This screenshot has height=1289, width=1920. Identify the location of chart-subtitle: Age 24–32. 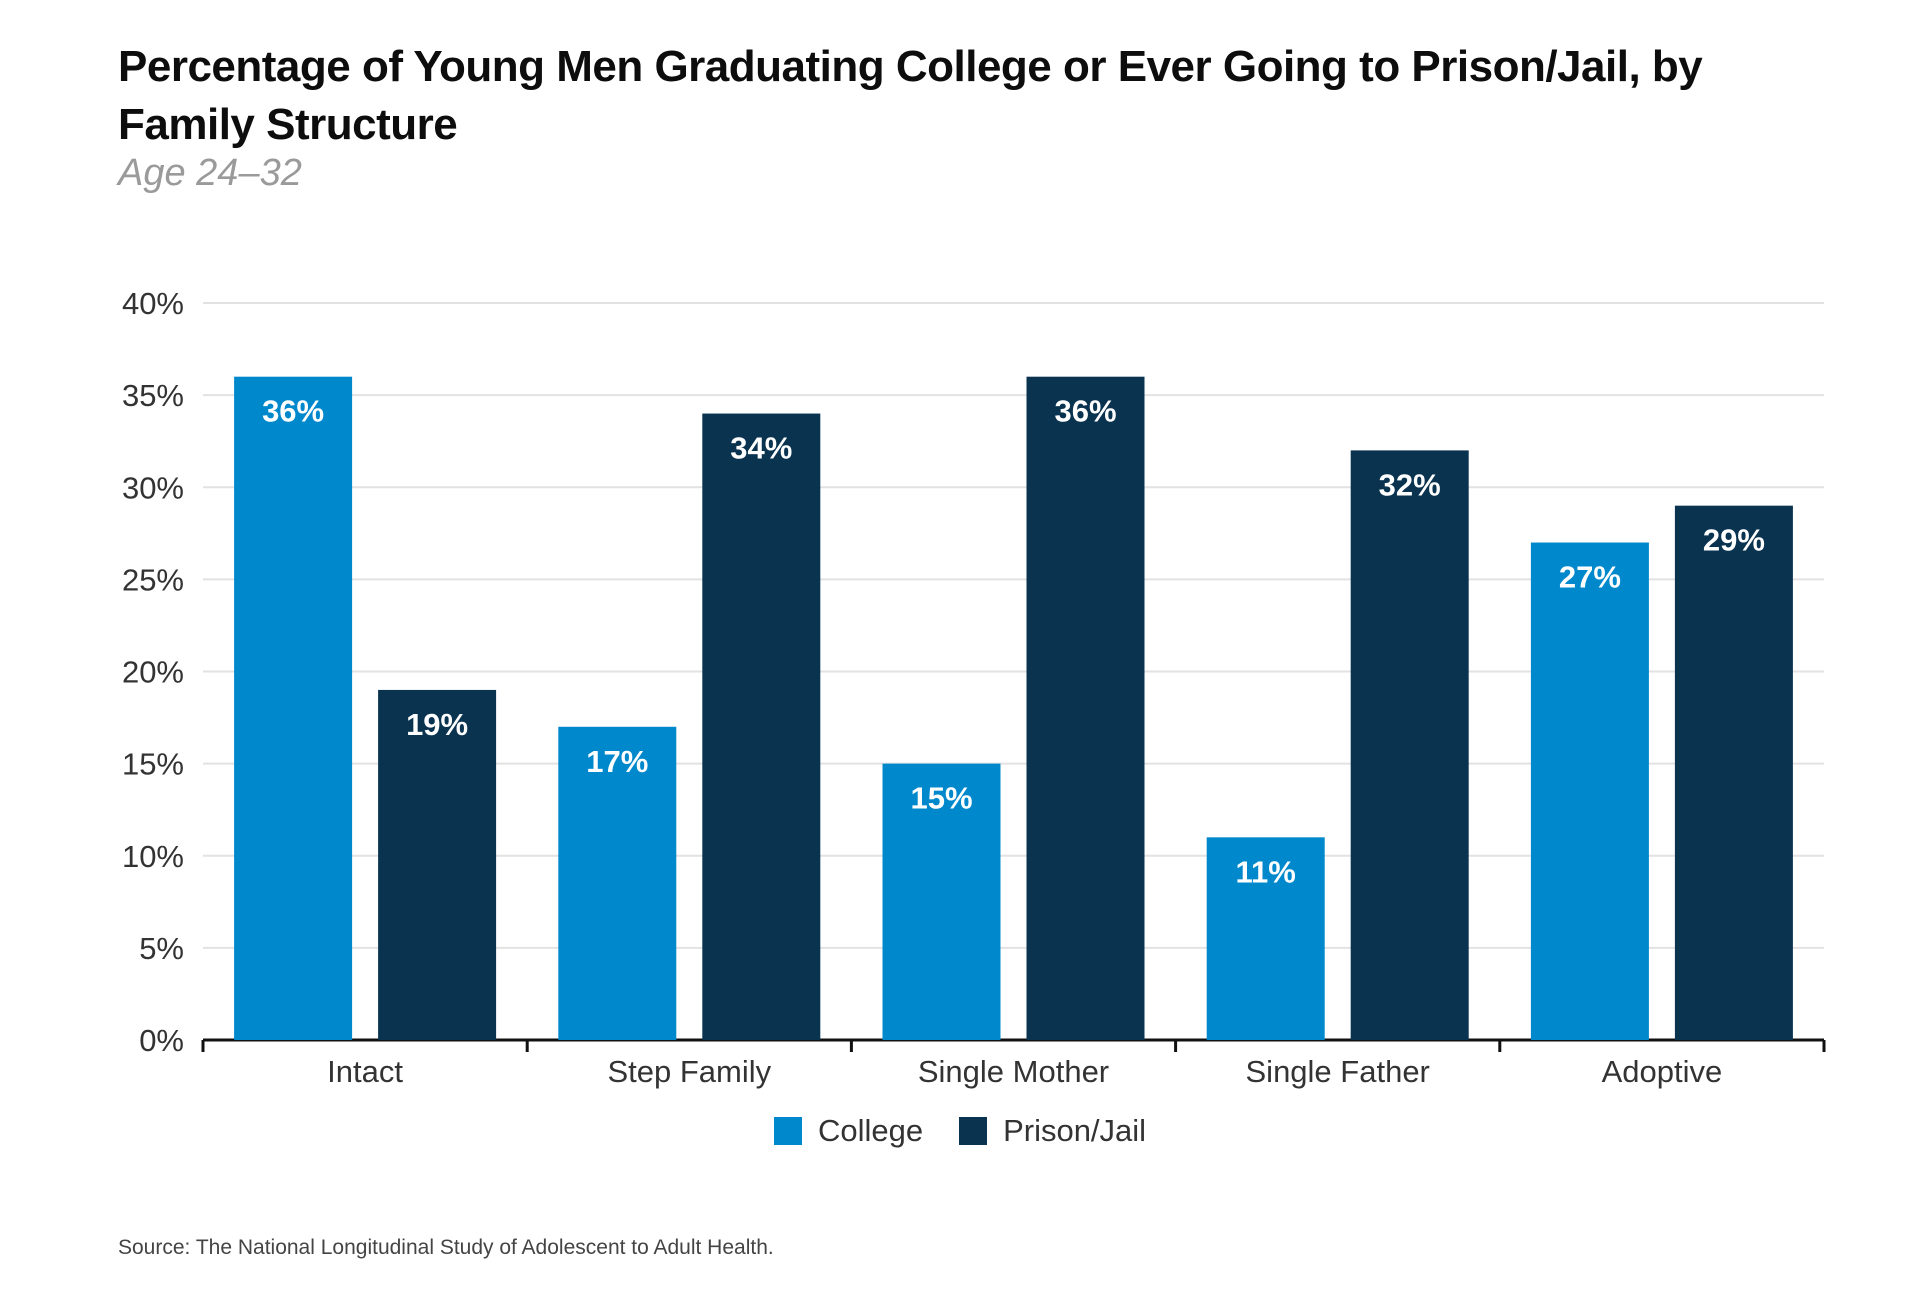
(210, 173).